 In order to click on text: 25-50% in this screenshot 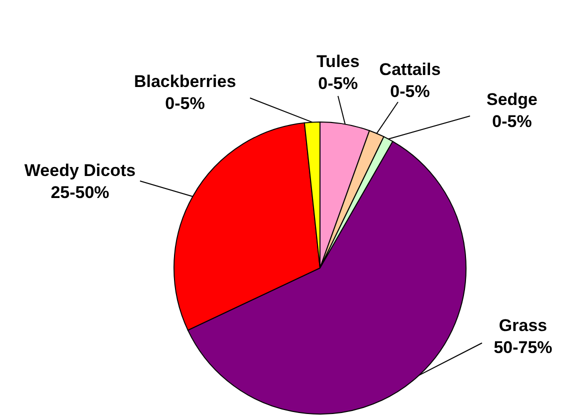, I will do `click(80, 192)`.